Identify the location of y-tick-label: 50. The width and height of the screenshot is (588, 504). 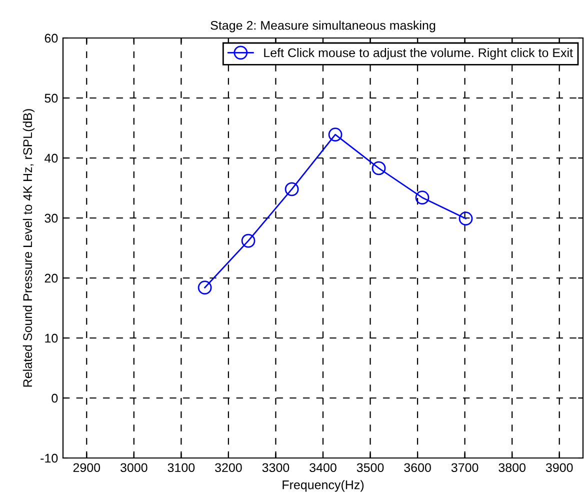
(51, 98).